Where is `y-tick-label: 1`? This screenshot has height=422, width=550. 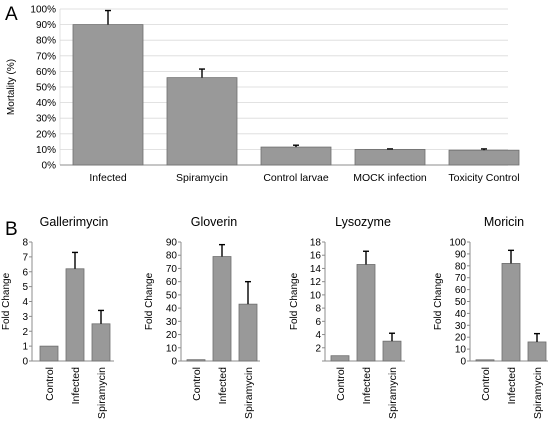
y-tick-label: 1 is located at coordinates (25, 347).